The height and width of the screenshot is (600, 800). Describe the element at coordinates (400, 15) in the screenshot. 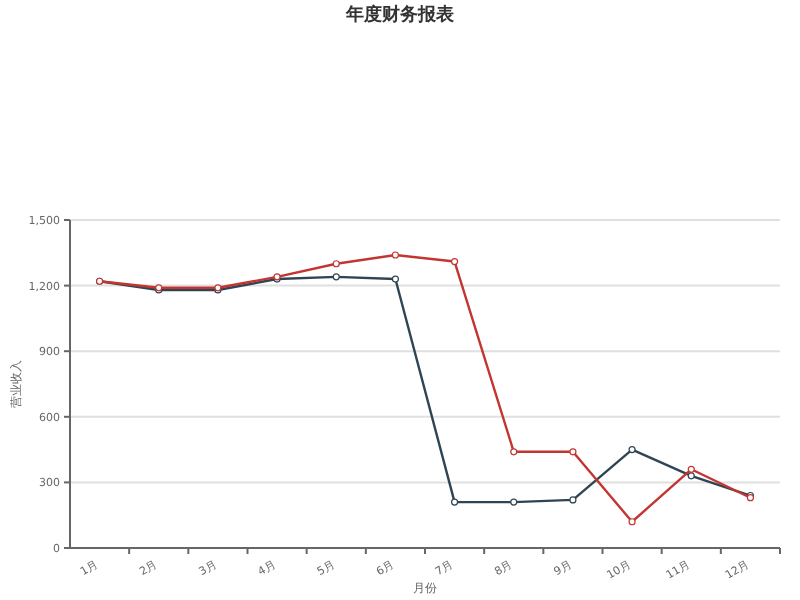

I see `chart-title: 年度财务报表` at that location.